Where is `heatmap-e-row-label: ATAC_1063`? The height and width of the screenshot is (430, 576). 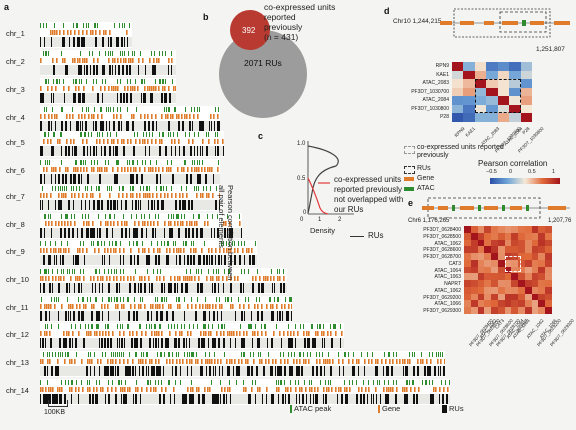 heatmap-e-row-label: ATAC_1063 is located at coordinates (448, 277).